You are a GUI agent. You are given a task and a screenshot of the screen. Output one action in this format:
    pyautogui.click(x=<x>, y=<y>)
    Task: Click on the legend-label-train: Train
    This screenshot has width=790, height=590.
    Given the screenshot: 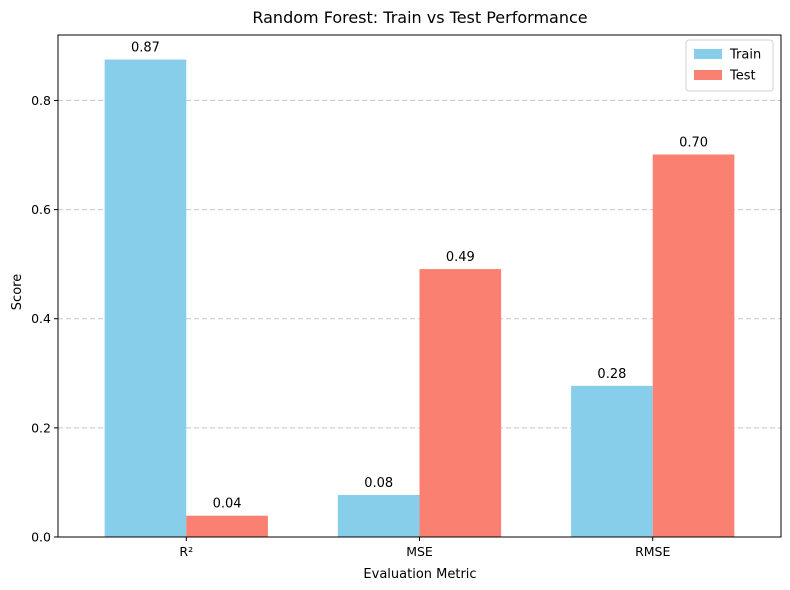 What is the action you would take?
    pyautogui.click(x=745, y=55)
    